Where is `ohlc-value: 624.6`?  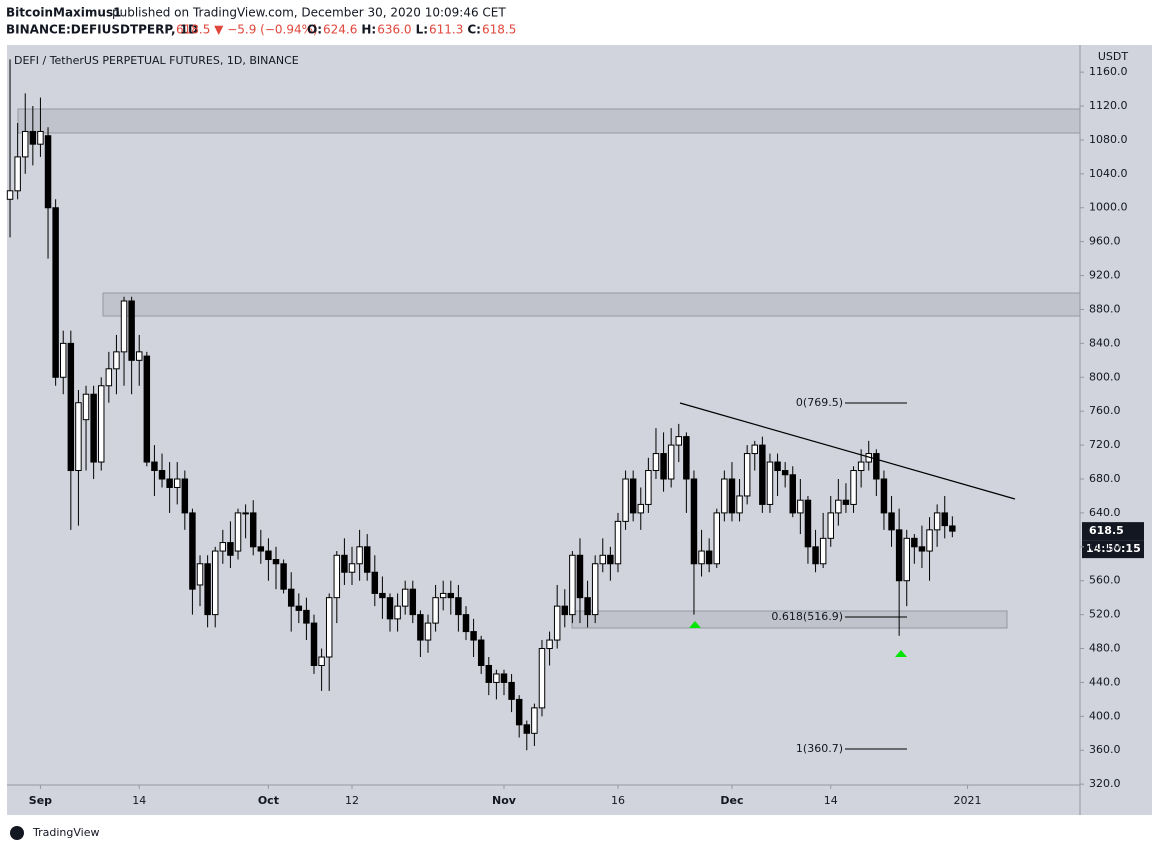 ohlc-value: 624.6 is located at coordinates (340, 30).